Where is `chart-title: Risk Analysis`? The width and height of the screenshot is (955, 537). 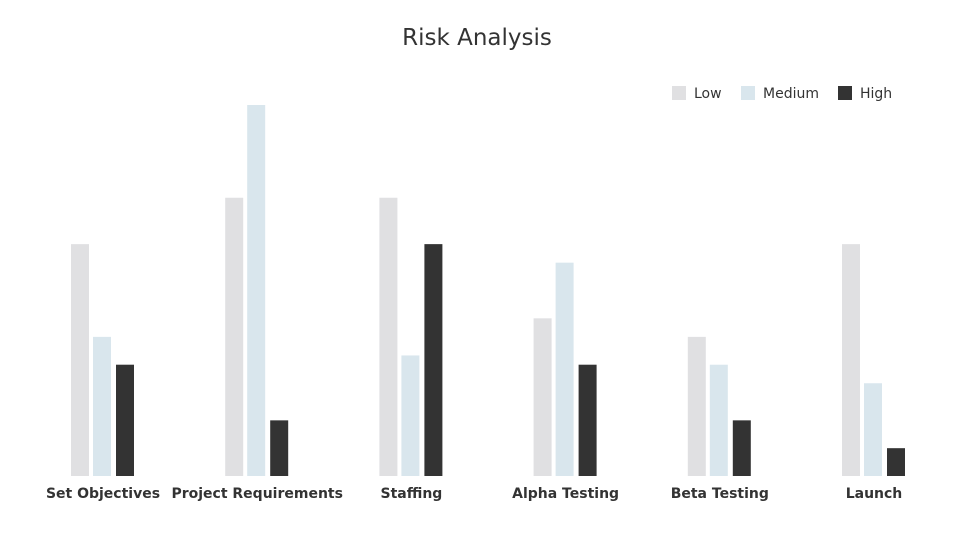
chart-title: Risk Analysis is located at coordinates (477, 38).